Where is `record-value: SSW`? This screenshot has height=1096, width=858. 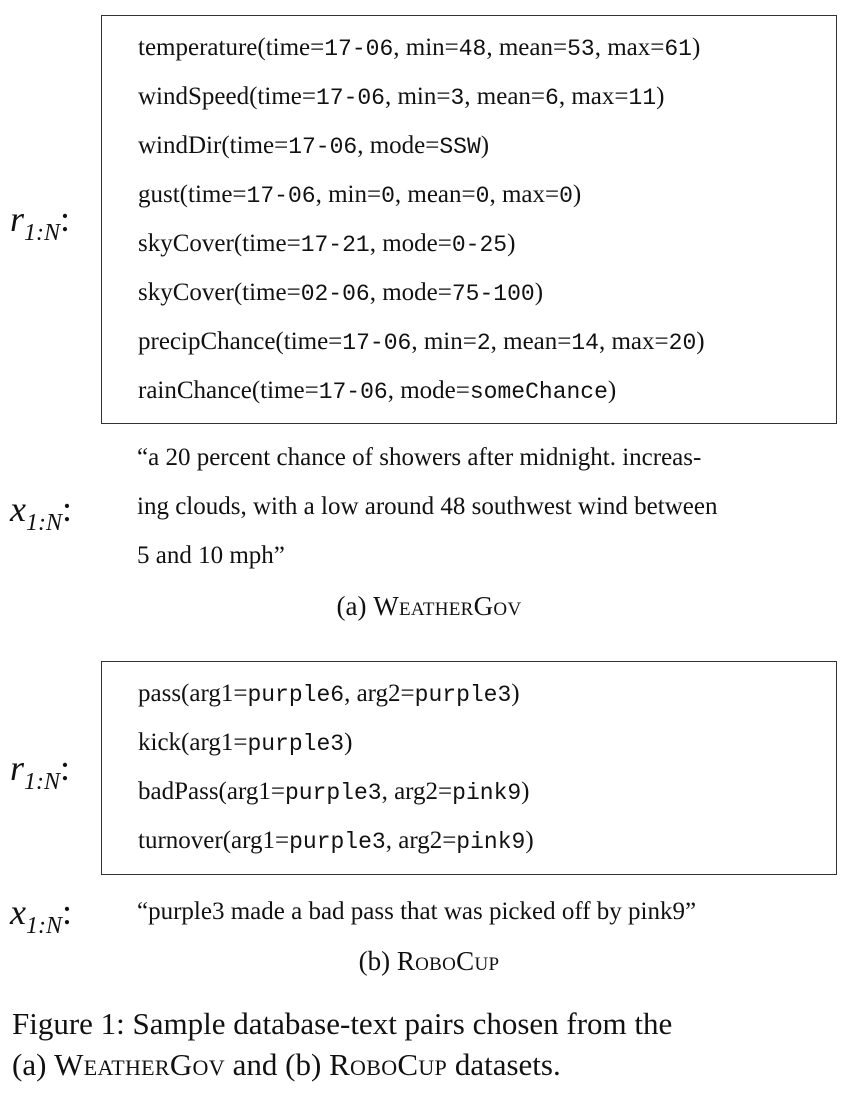
record-value: SSW is located at coordinates (460, 147).